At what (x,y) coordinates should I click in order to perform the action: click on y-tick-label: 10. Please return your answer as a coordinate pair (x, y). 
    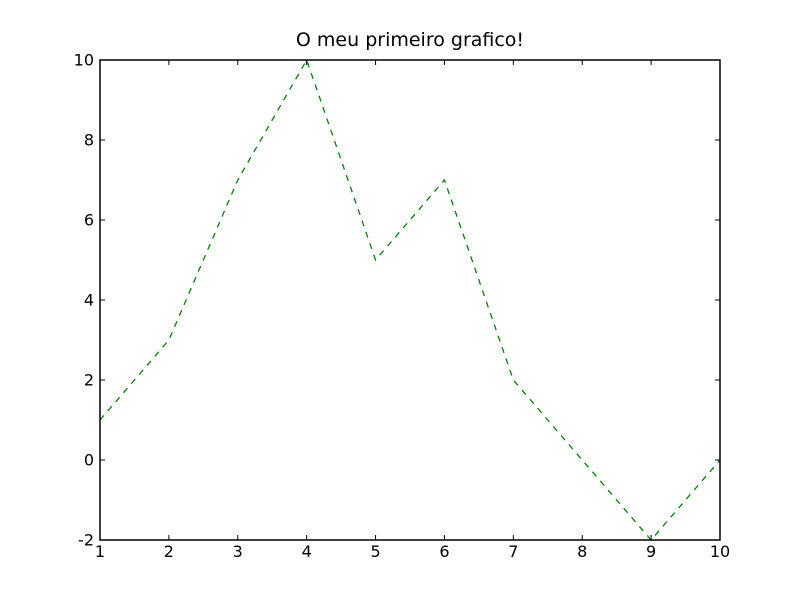
    Looking at the image, I should click on (84, 60).